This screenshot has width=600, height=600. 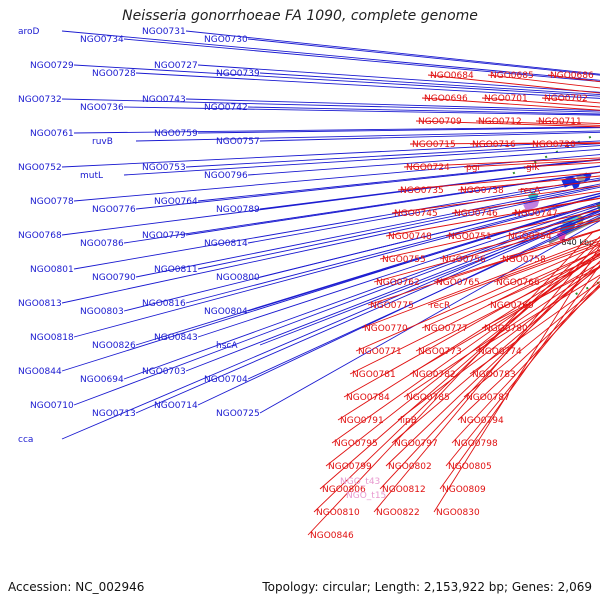 What do you see at coordinates (416, 214) in the screenshot?
I see `reverse-gene-label: NGO0745` at bounding box center [416, 214].